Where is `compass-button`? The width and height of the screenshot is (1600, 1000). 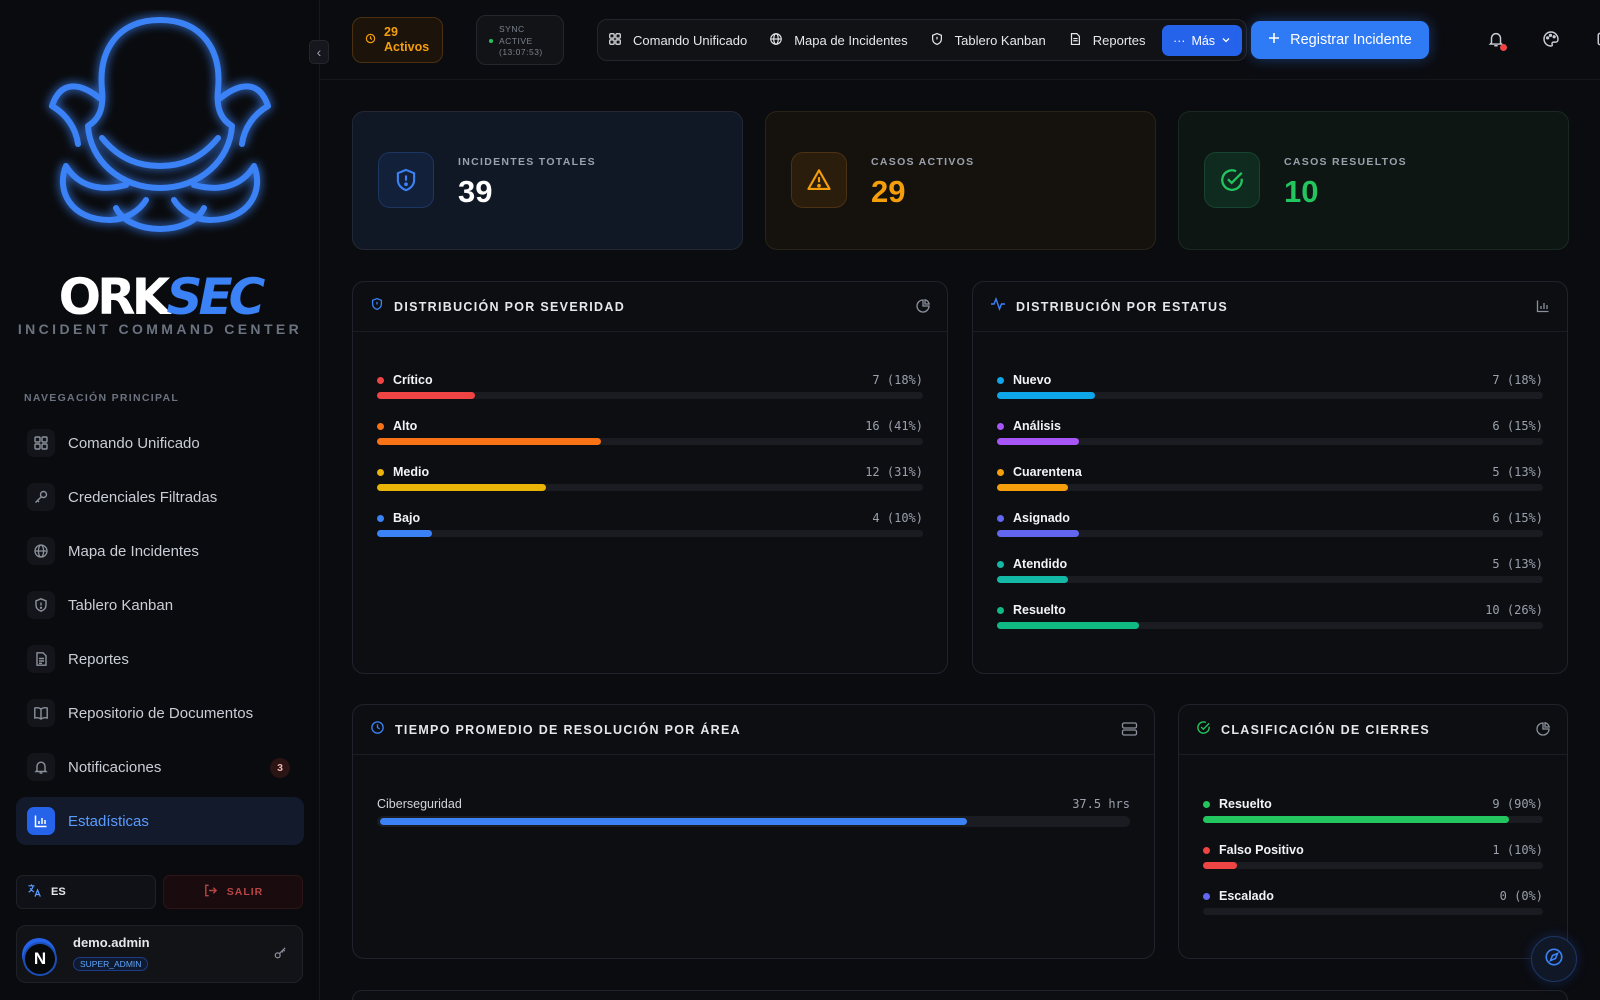 compass-button is located at coordinates (1554, 959).